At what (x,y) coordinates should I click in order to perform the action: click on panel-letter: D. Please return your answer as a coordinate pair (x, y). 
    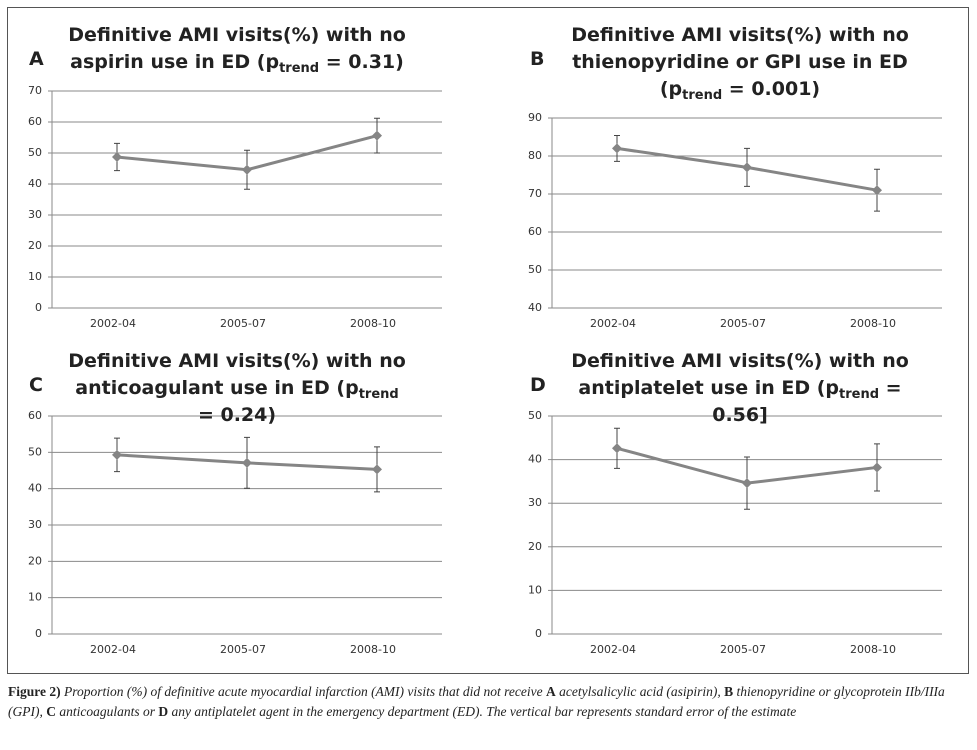
    Looking at the image, I should click on (538, 385).